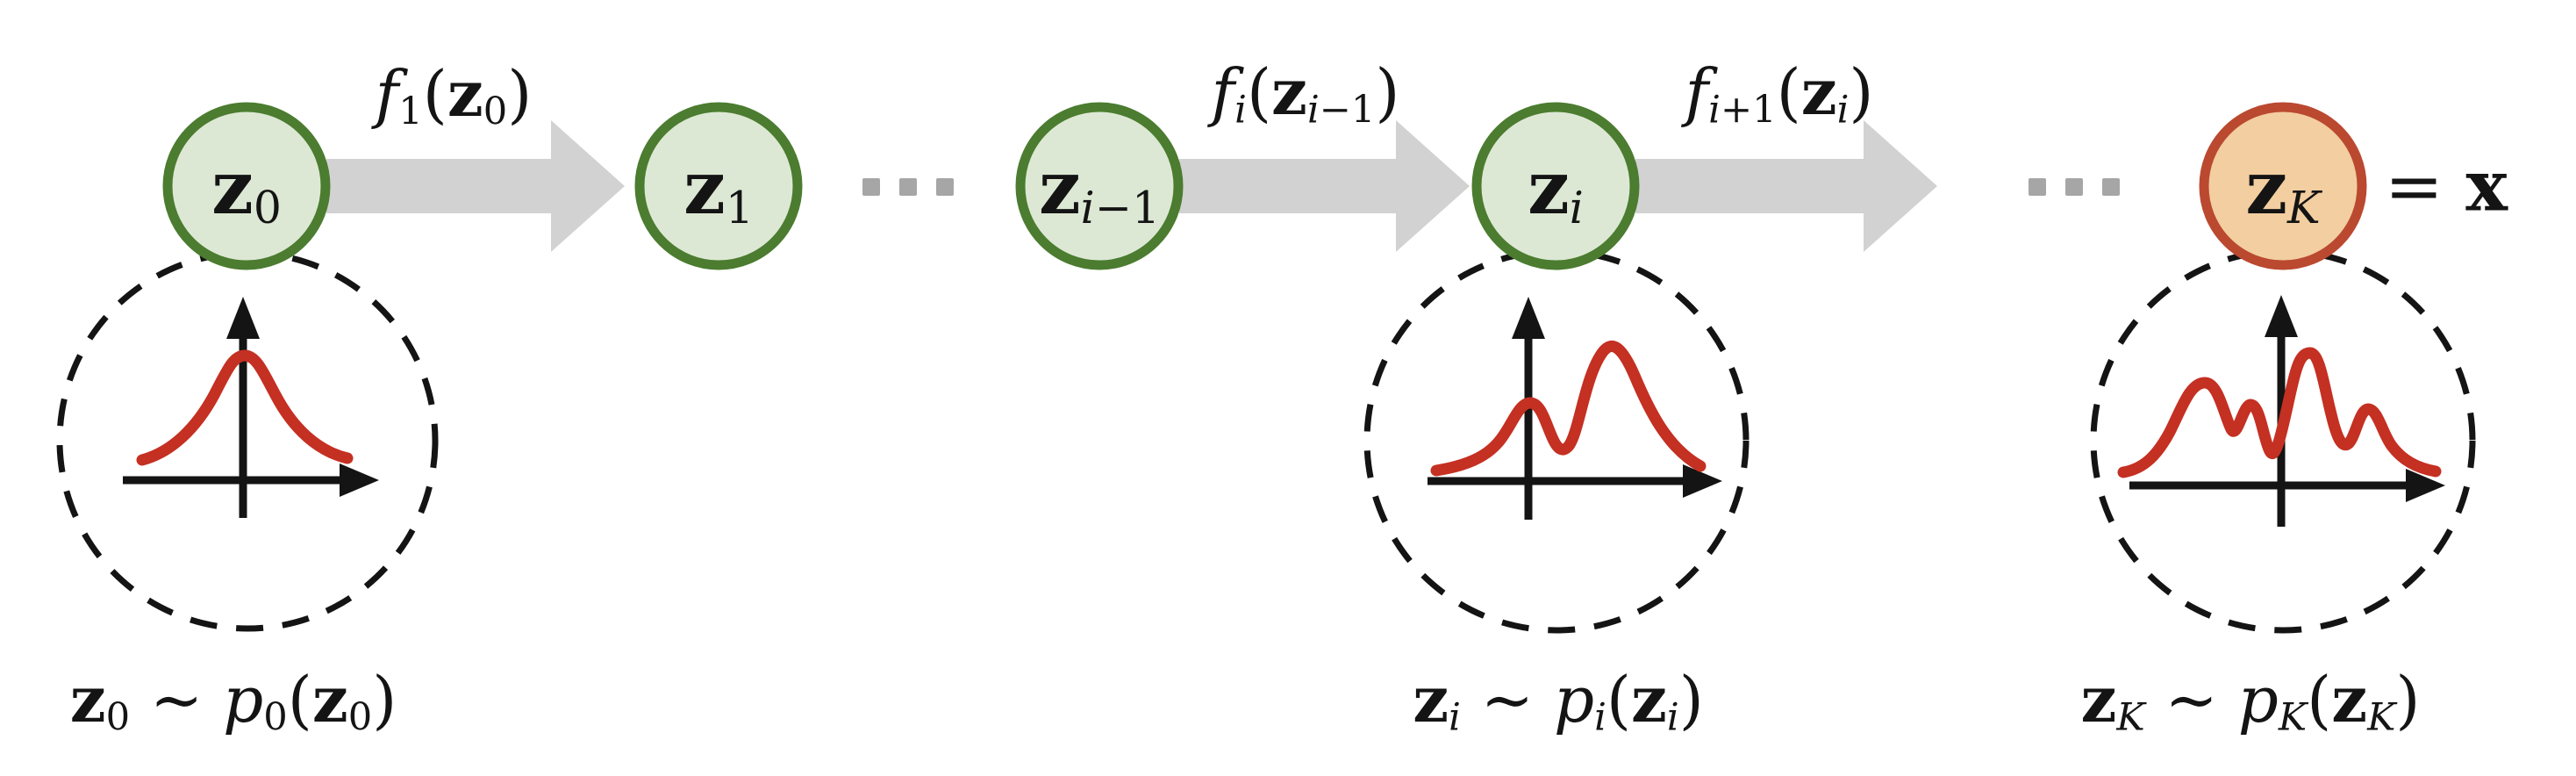 The image size is (2576, 776). What do you see at coordinates (359, 480) in the screenshot?
I see `x-axis-arrowhead-z0` at bounding box center [359, 480].